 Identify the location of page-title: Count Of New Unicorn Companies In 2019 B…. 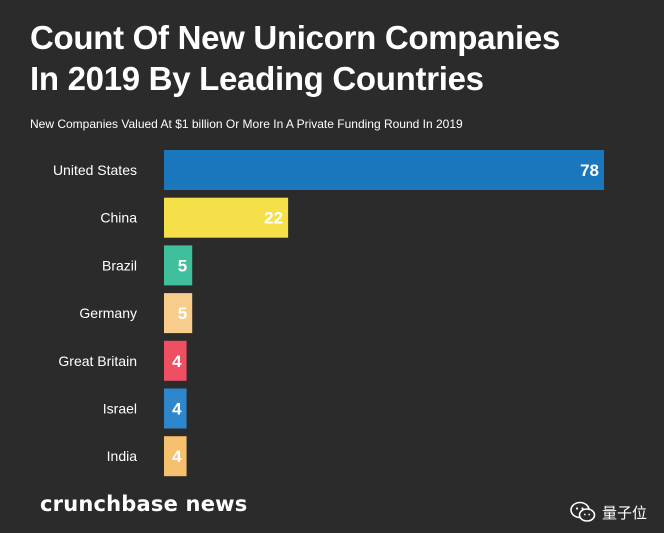
(340, 58).